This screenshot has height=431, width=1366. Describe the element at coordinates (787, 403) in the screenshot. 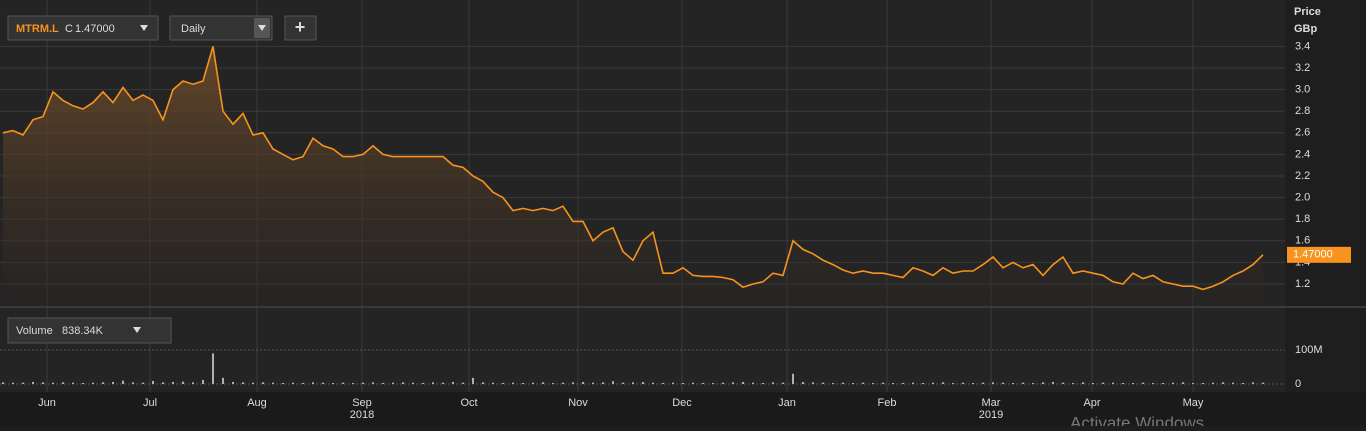

I see `x-tick-label: Jan` at that location.